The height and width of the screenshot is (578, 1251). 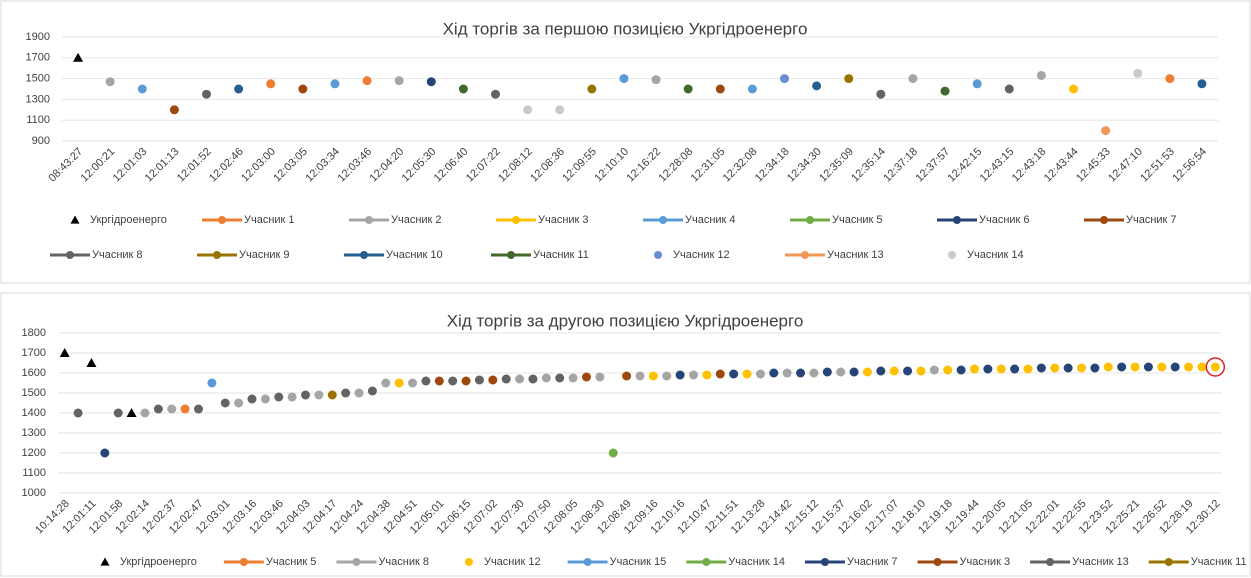 What do you see at coordinates (419, 165) in the screenshot?
I see `x-tick-label: 12:05:30` at bounding box center [419, 165].